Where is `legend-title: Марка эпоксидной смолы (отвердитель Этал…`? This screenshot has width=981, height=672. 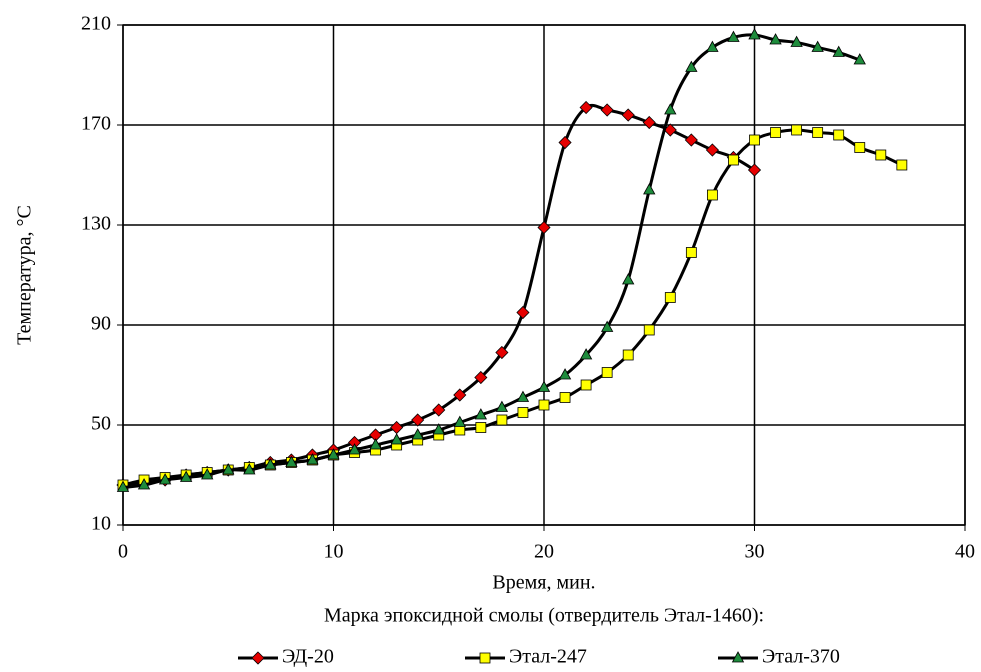
legend-title: Марка эпоксидной смолы (отвердитель Этал… is located at coordinates (544, 616).